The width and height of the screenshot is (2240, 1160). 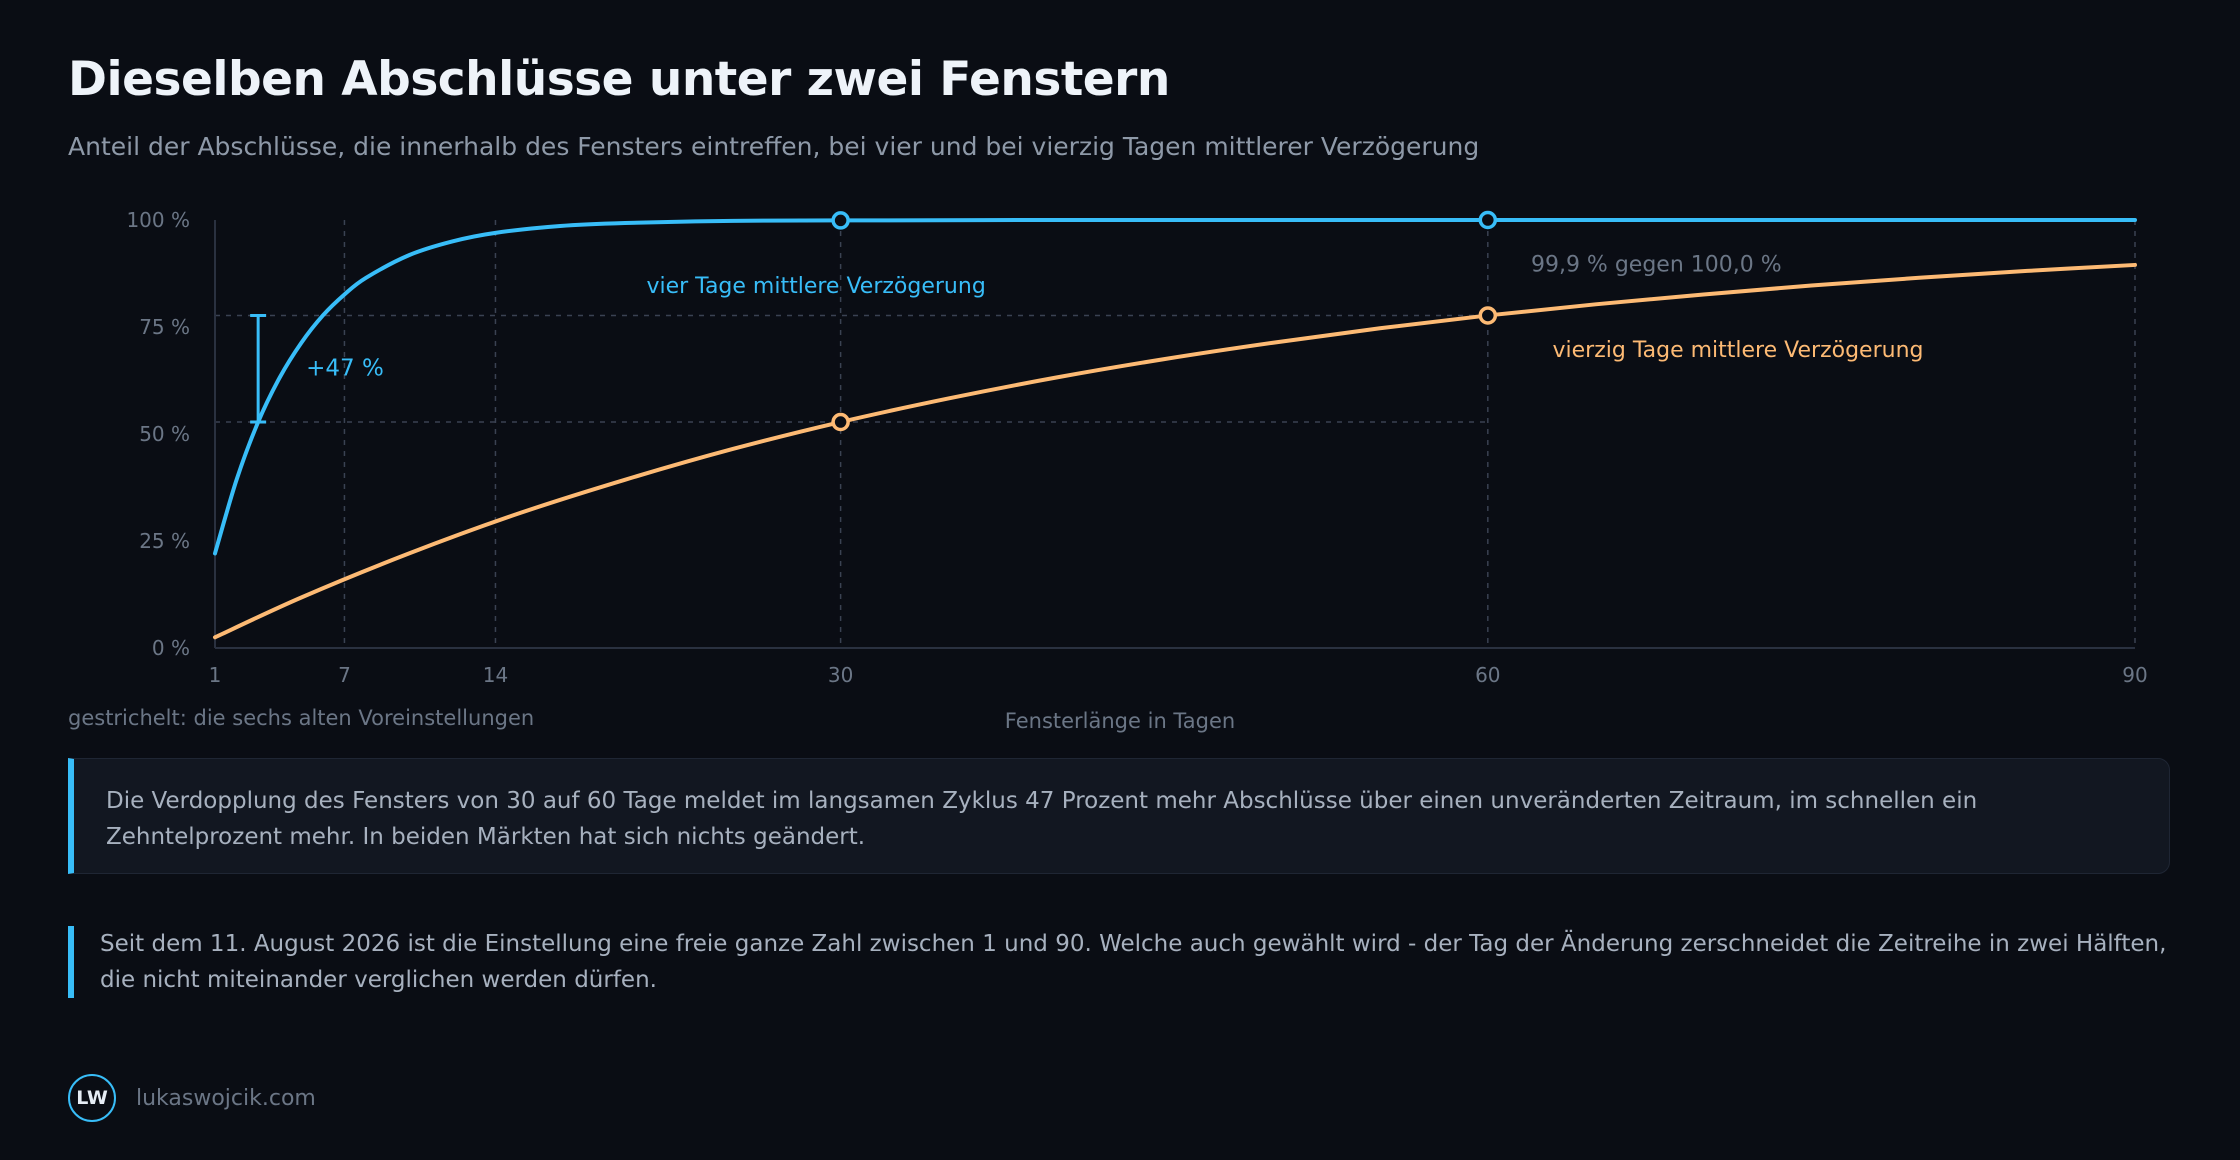 What do you see at coordinates (164, 434) in the screenshot?
I see `y-tick-label: 50 %` at bounding box center [164, 434].